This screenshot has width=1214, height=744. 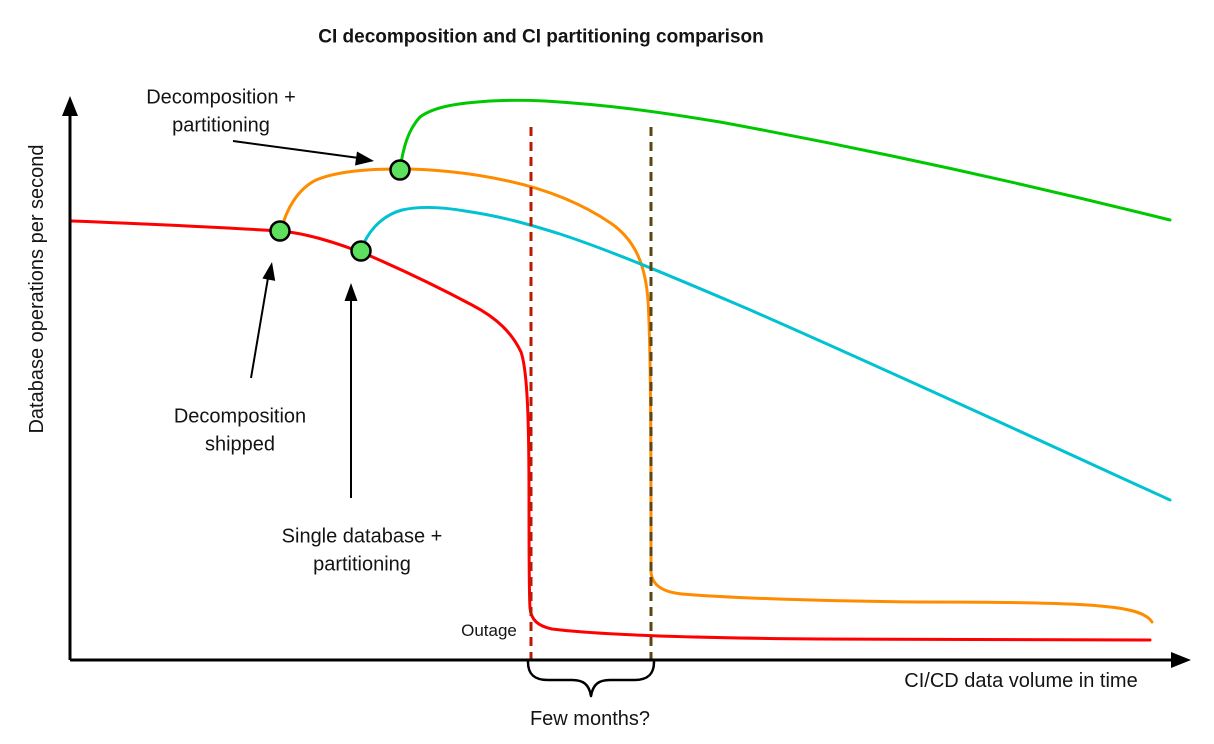 I want to click on annotation-few-months: Few months?, so click(x=590, y=718).